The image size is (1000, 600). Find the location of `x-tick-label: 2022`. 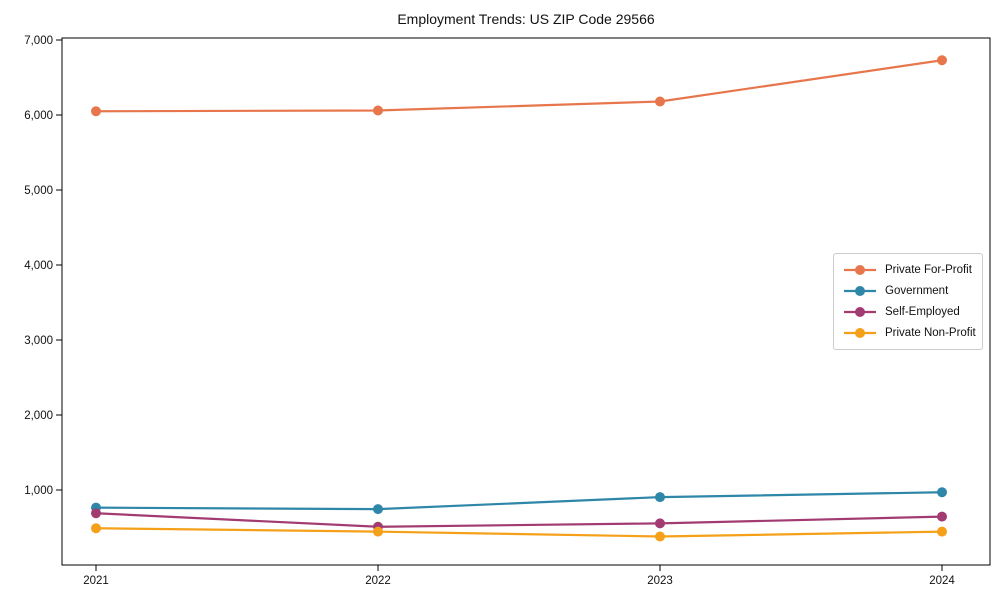

x-tick-label: 2022 is located at coordinates (378, 581).